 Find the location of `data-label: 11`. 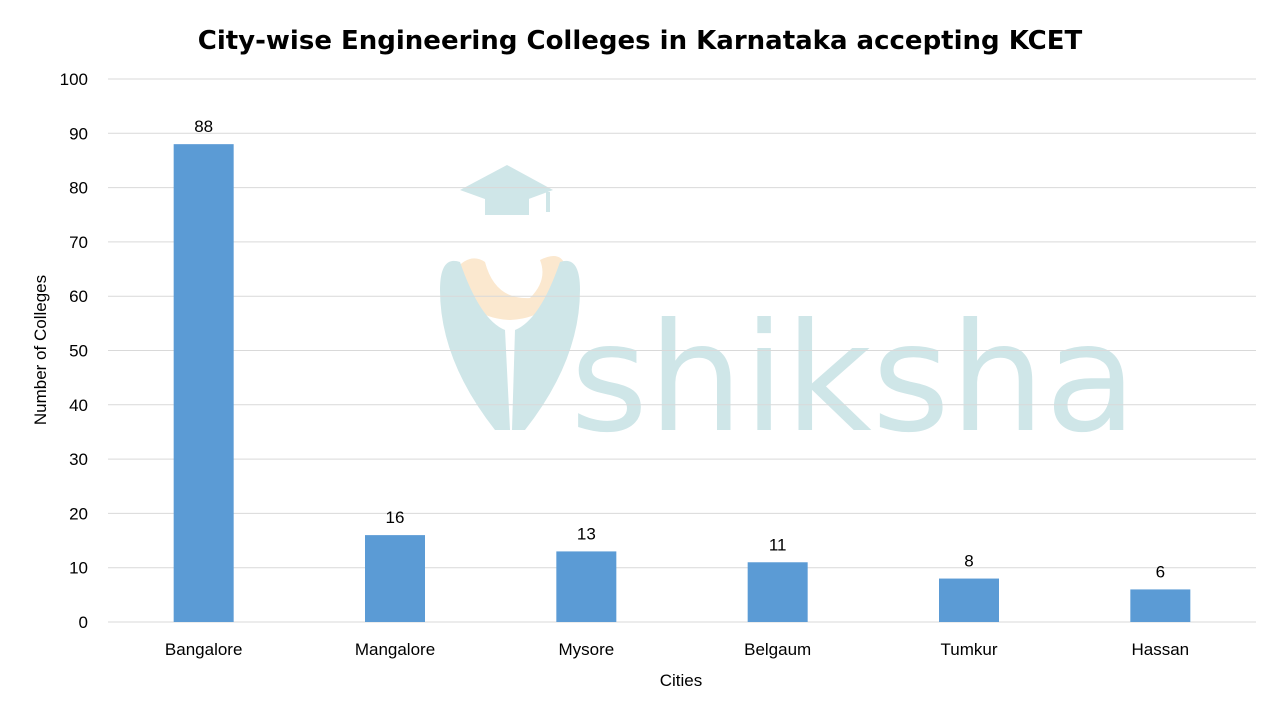

data-label: 11 is located at coordinates (778, 544).